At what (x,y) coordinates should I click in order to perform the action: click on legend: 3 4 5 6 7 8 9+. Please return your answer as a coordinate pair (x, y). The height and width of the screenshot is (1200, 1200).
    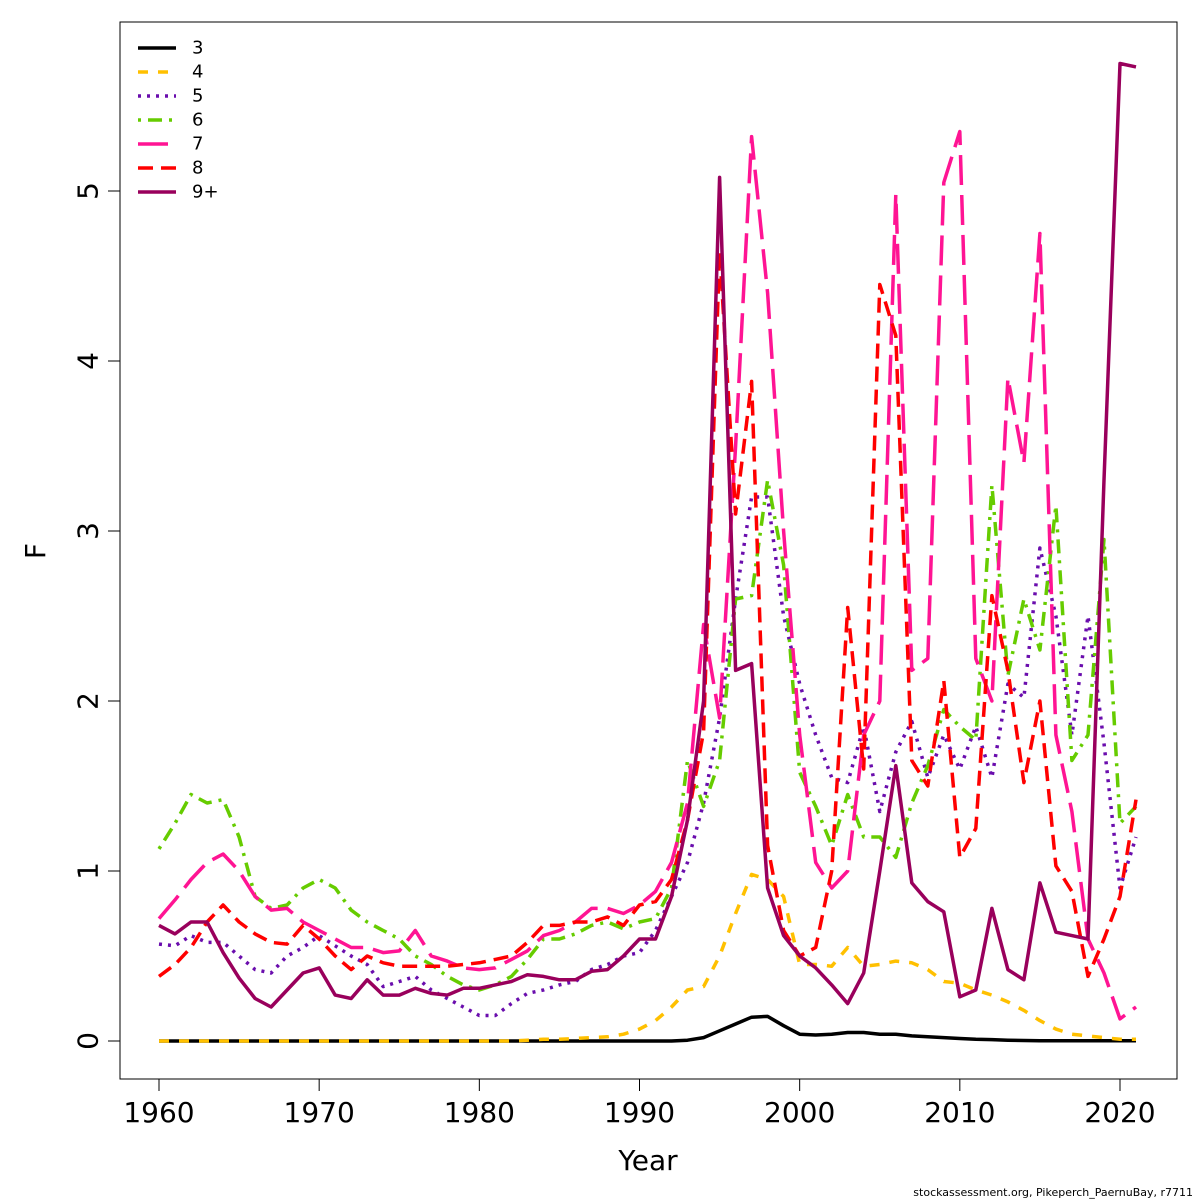
    Looking at the image, I should click on (178, 120).